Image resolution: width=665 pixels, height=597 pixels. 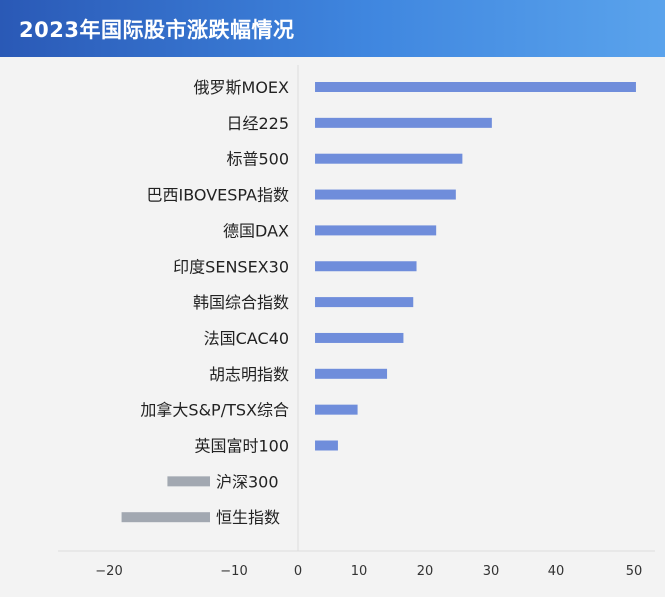 What do you see at coordinates (634, 571) in the screenshot?
I see `x-tick-label-7: 50` at bounding box center [634, 571].